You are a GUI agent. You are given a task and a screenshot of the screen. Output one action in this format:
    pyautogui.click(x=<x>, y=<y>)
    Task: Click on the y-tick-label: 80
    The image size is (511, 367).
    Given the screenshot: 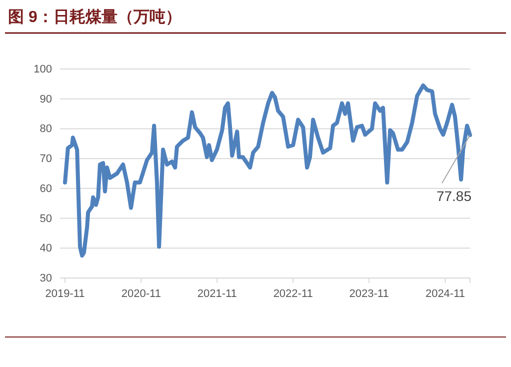 What is the action you would take?
    pyautogui.click(x=46, y=129)
    